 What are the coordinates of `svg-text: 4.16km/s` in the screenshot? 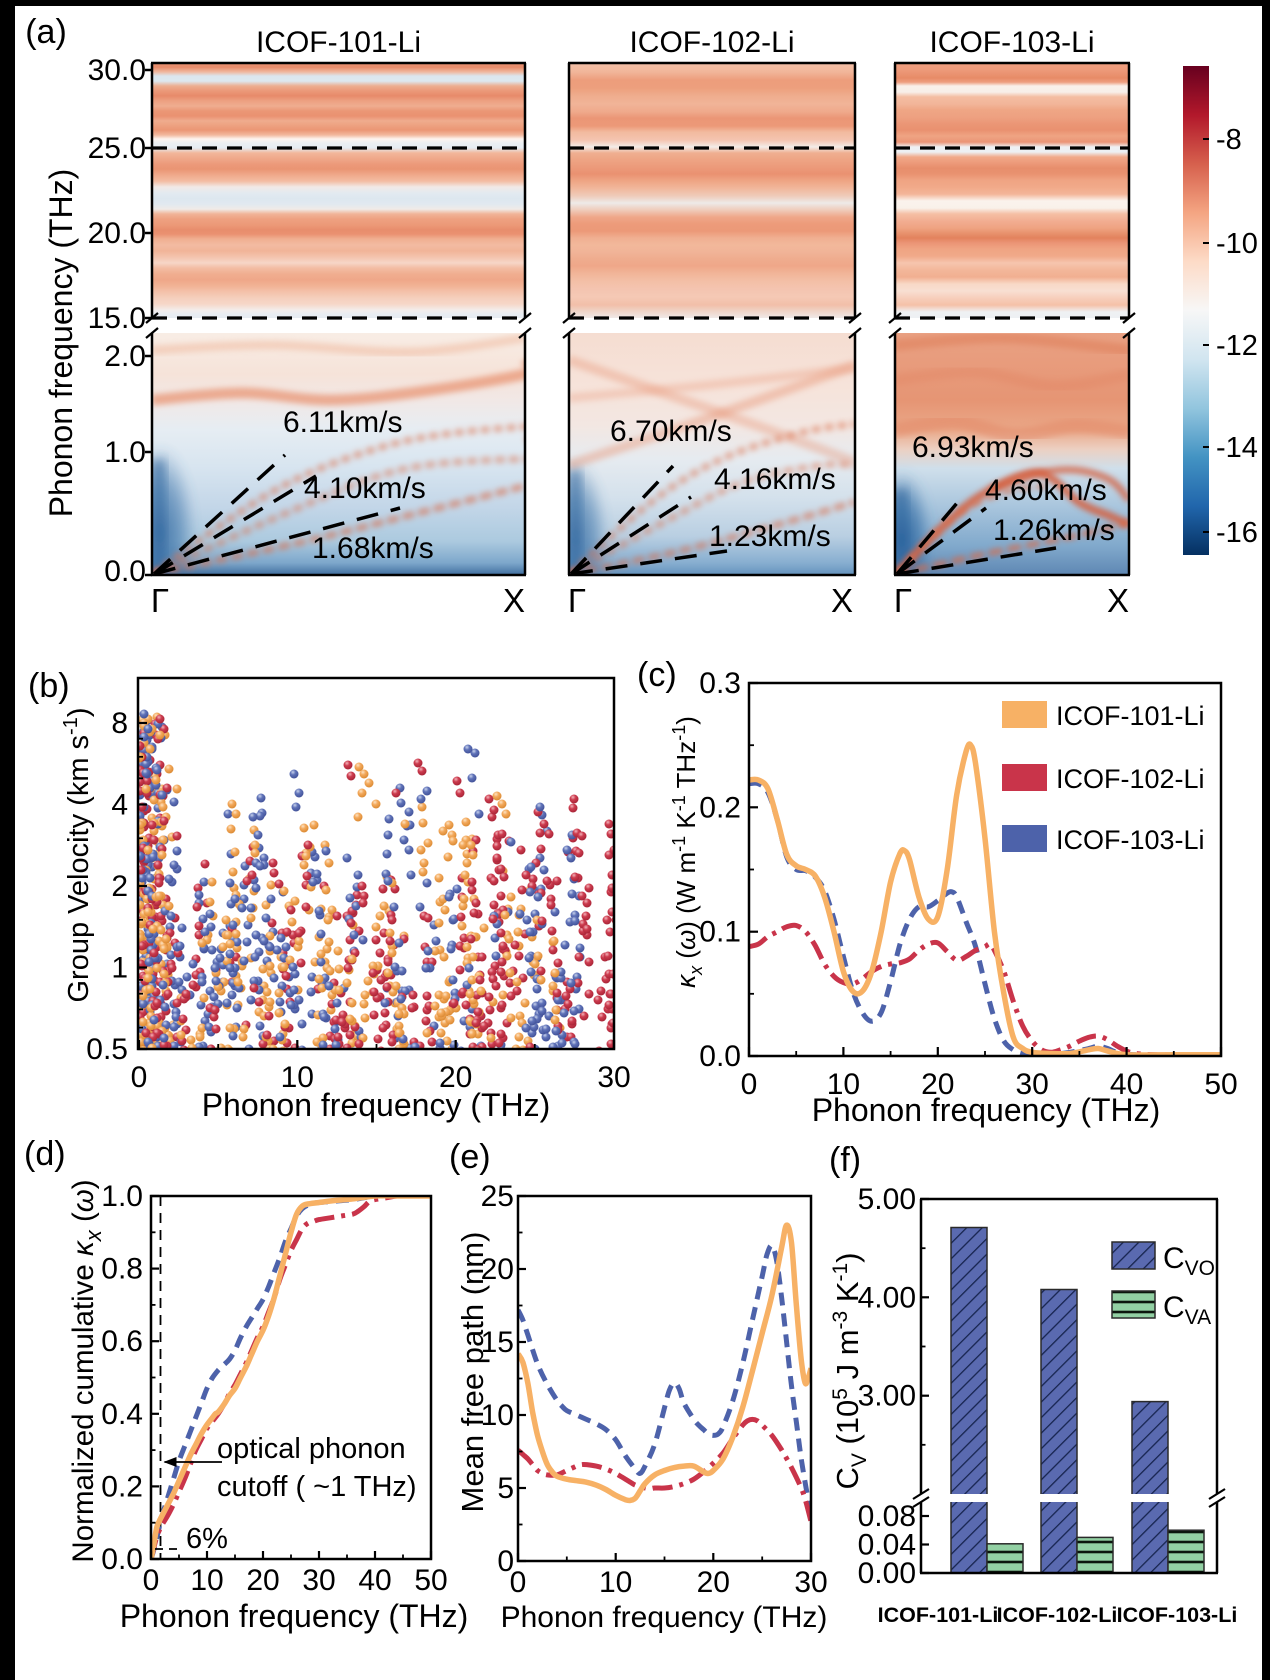 It's located at (775, 479).